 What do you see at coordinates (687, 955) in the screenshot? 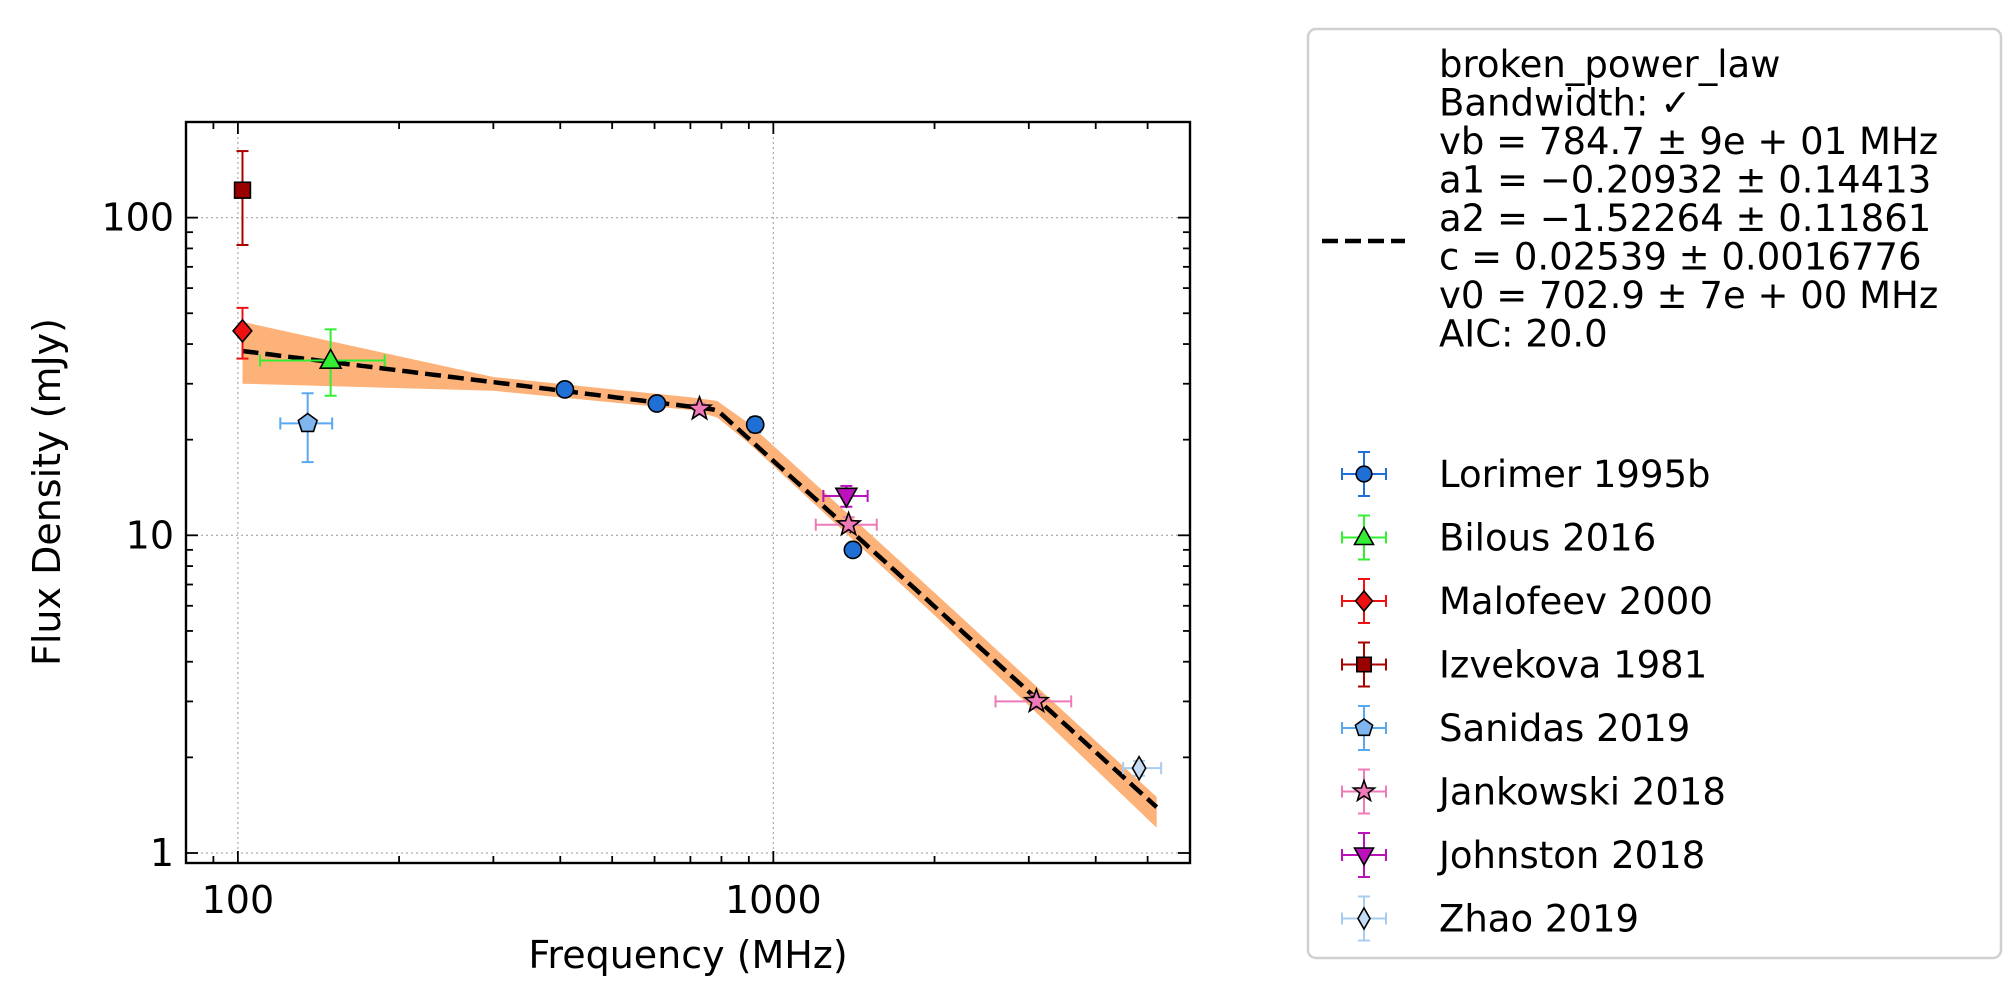
I see `x-axis-label: Frequency (MHz)` at bounding box center [687, 955].